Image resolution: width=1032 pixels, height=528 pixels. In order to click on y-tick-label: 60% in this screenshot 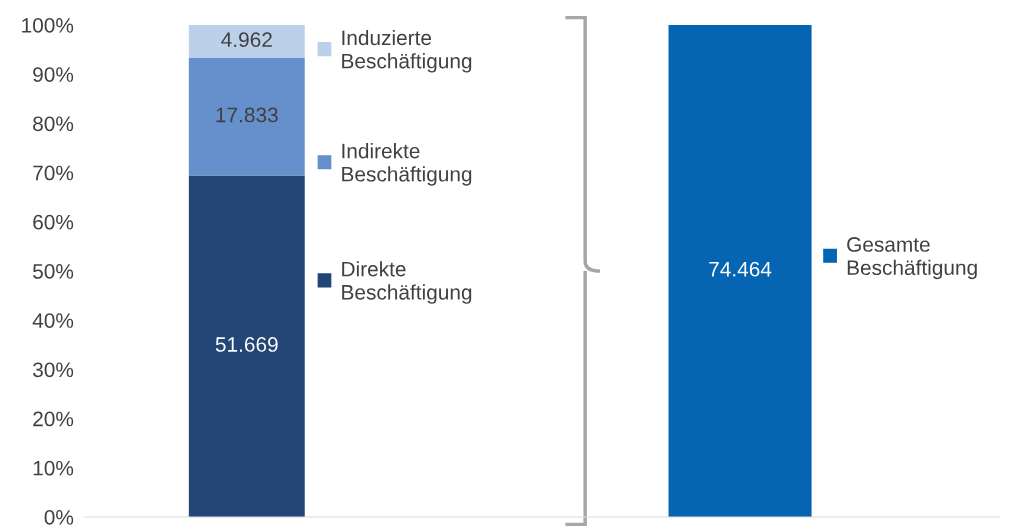, I will do `click(53, 222)`.